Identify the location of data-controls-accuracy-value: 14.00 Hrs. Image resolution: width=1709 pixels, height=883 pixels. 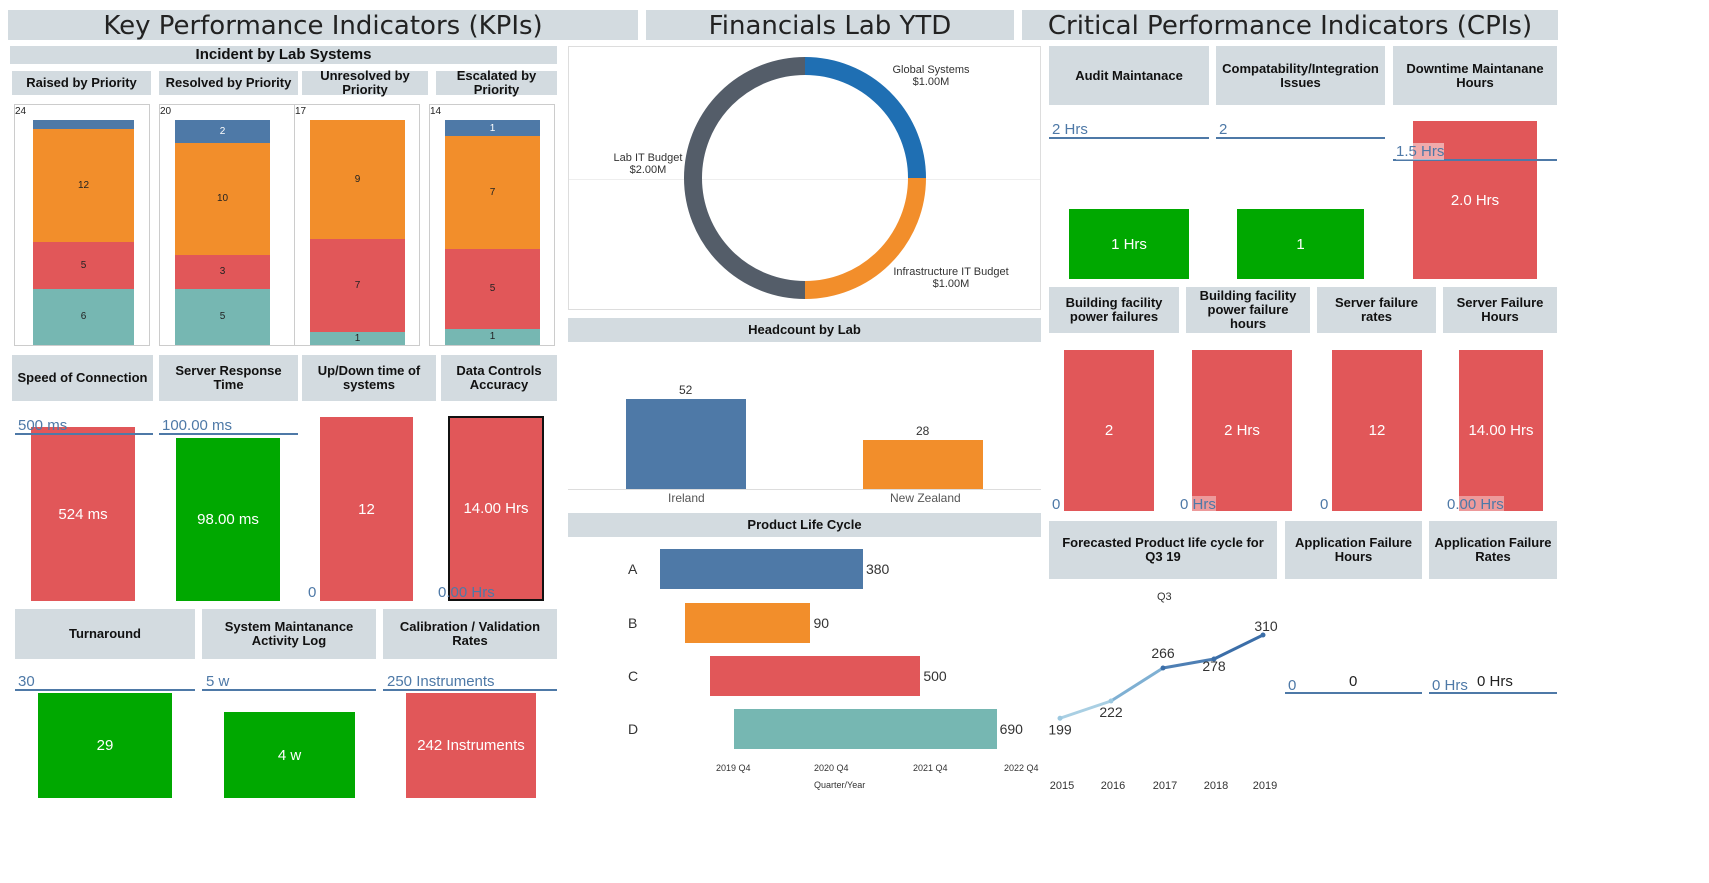
(496, 508).